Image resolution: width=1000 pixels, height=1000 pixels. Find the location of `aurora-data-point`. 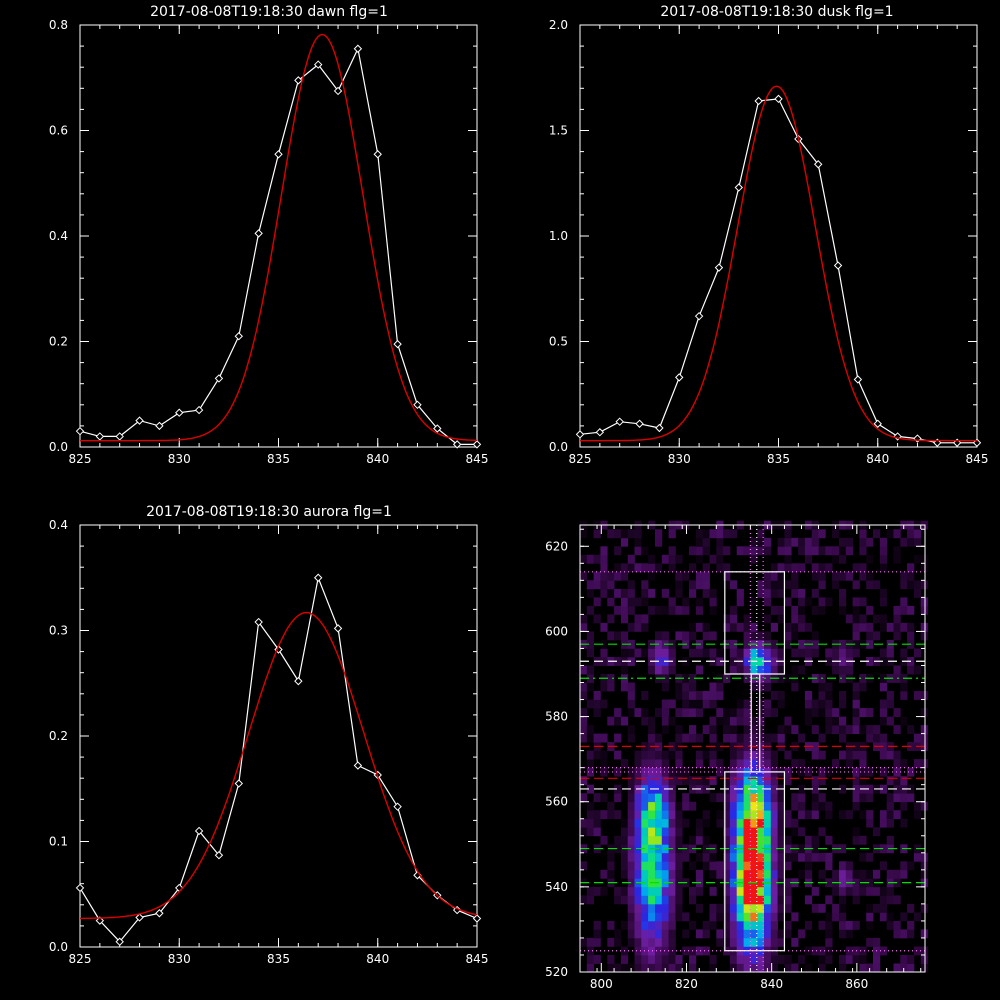

aurora-data-point is located at coordinates (219, 855).